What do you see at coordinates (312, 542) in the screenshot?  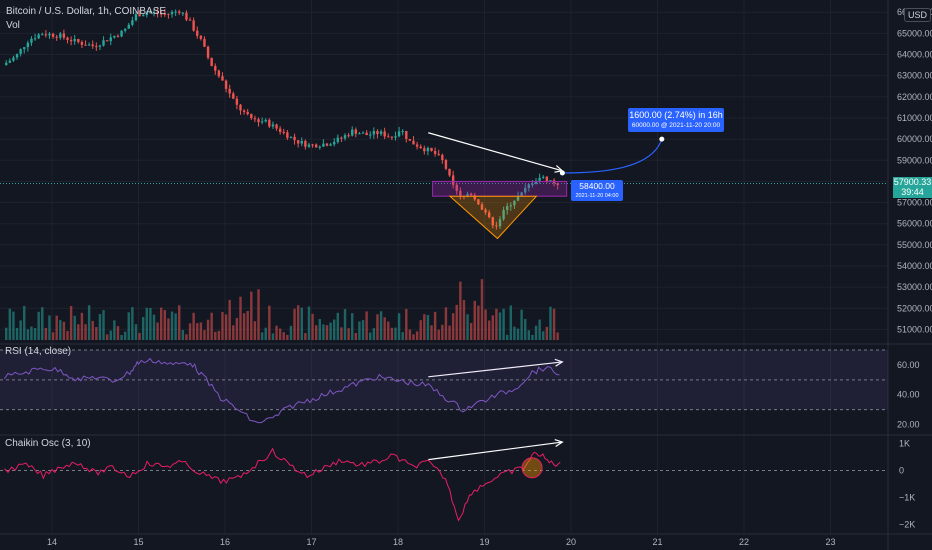 I see `time-axis-label: 17` at bounding box center [312, 542].